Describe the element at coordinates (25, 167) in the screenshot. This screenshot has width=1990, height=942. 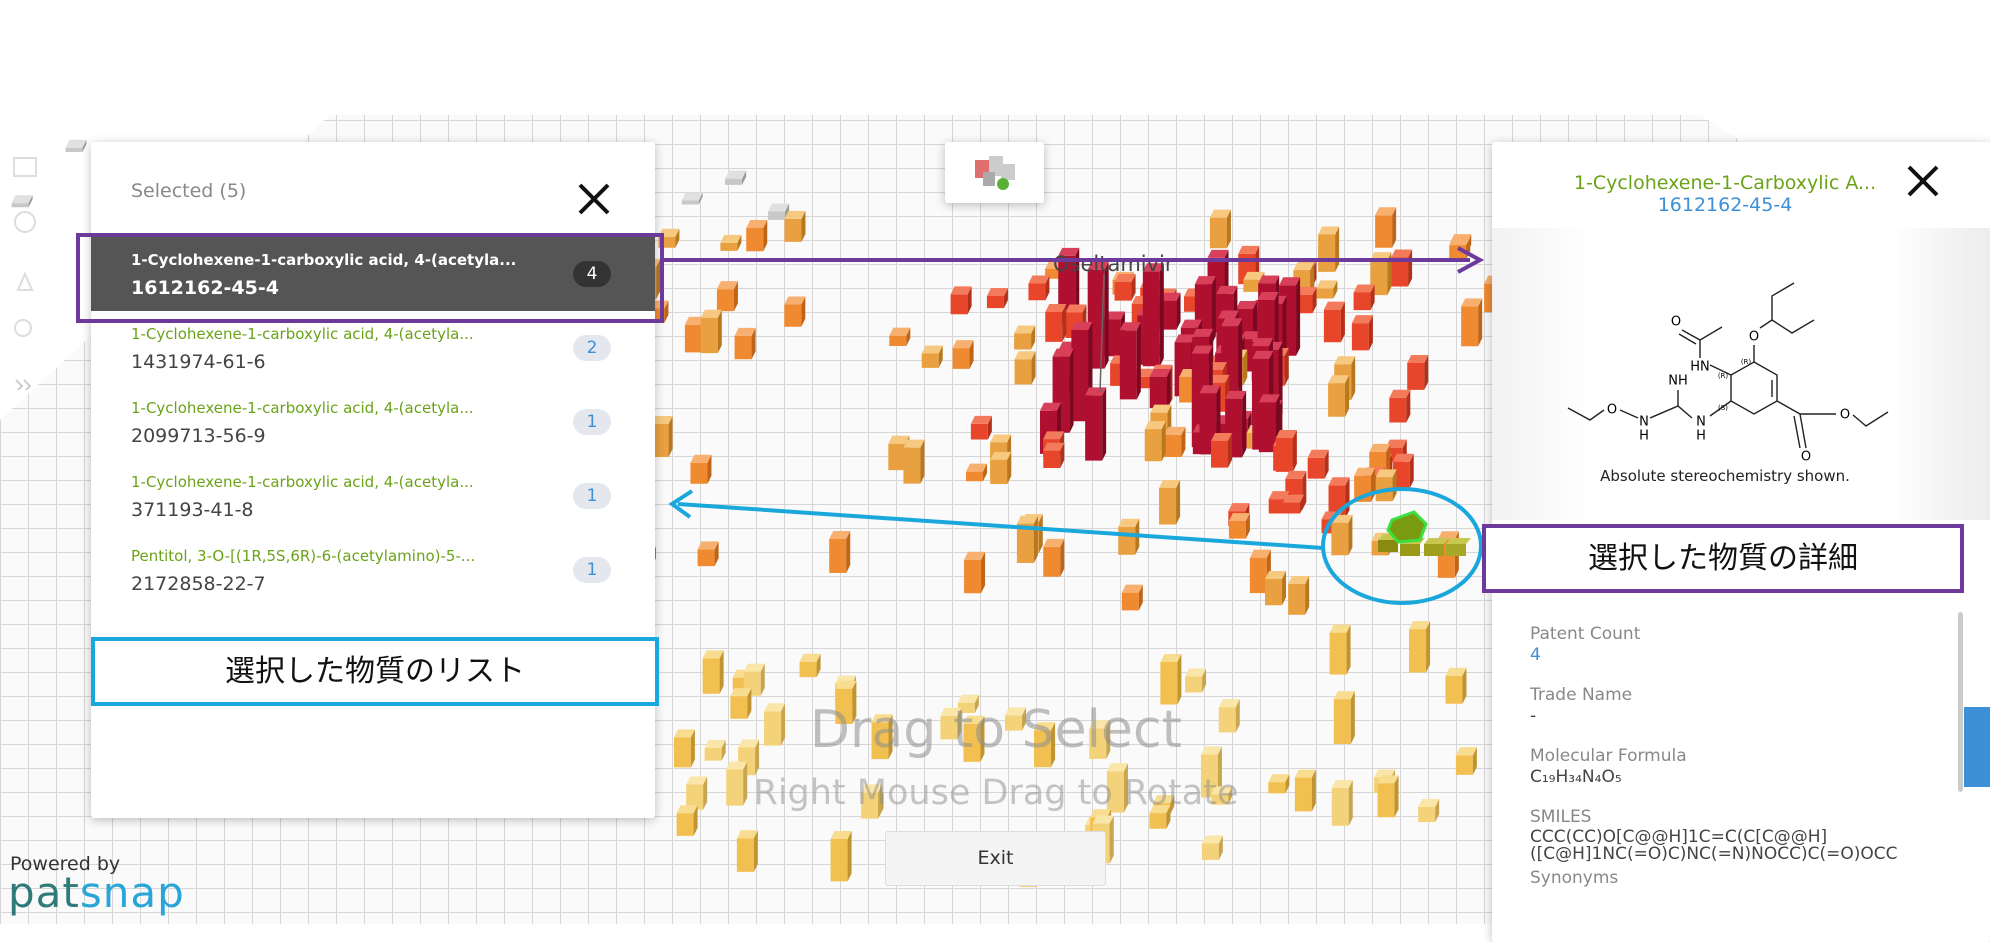
I see `tool-image` at that location.